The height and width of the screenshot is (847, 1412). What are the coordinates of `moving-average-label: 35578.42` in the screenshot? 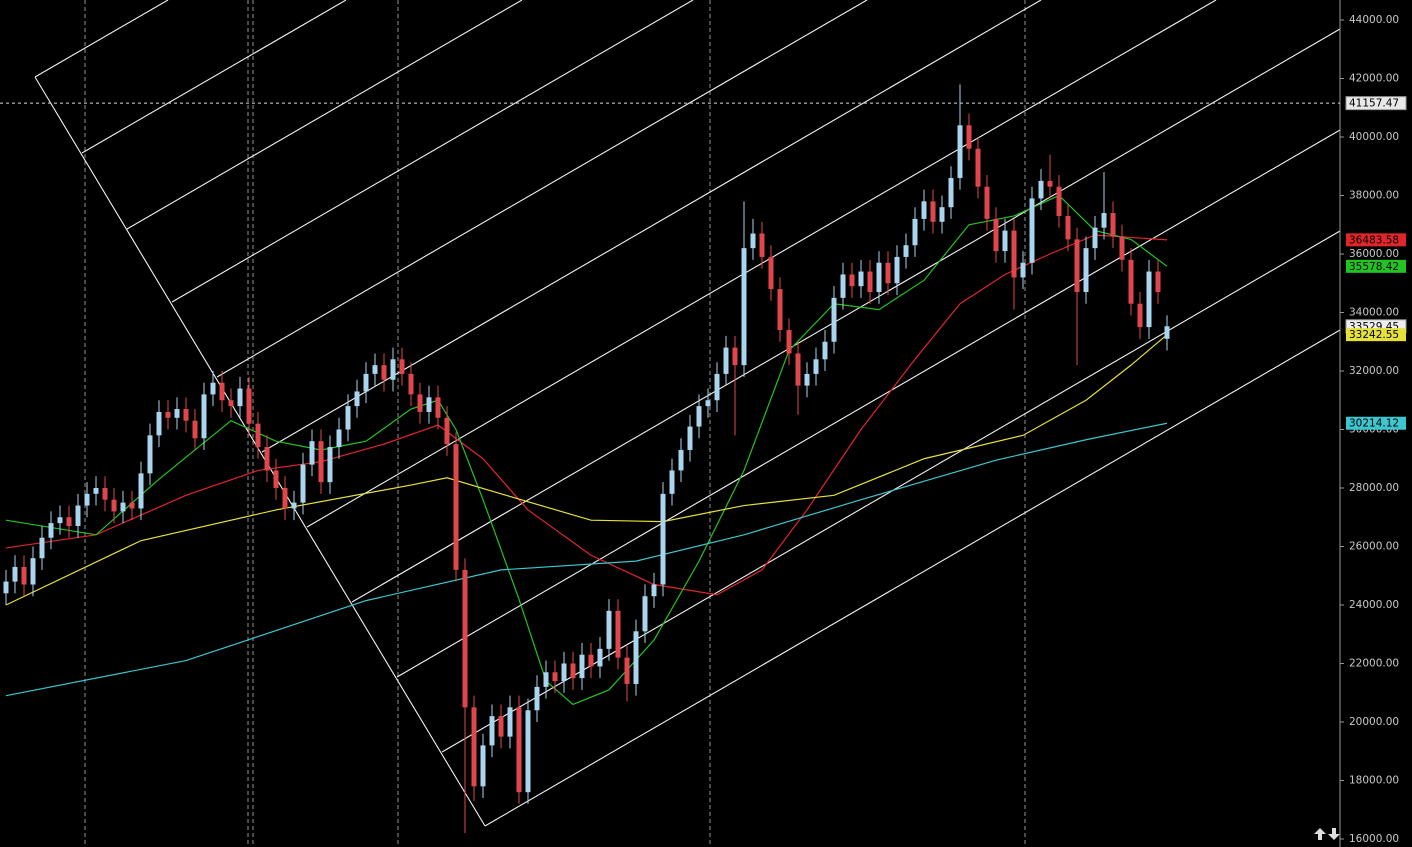 It's located at (1374, 267).